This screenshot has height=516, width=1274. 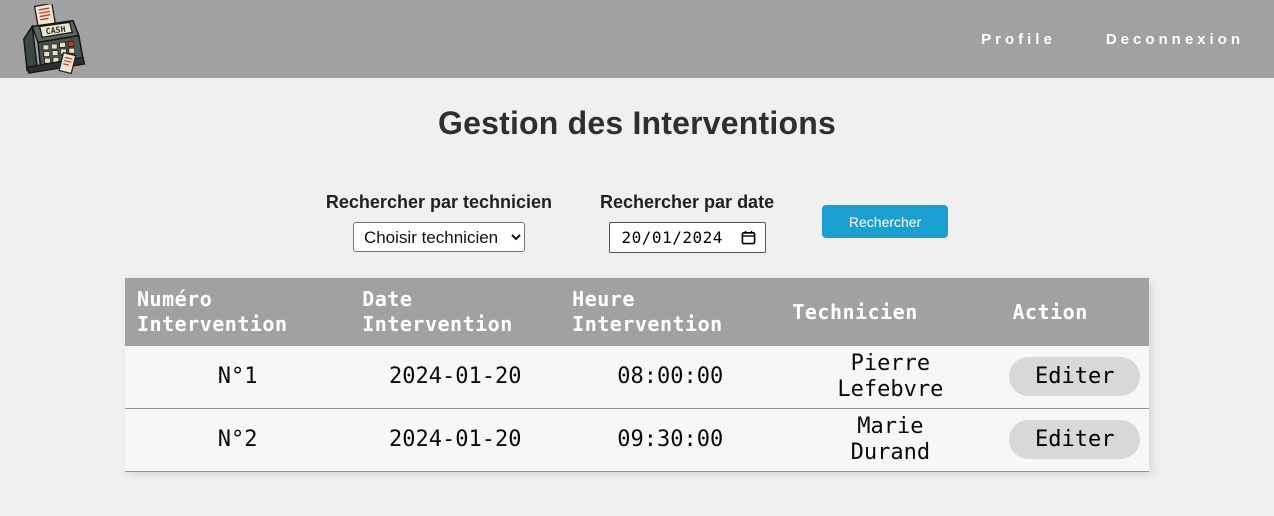 I want to click on search-button: Rechercher, so click(x=885, y=221).